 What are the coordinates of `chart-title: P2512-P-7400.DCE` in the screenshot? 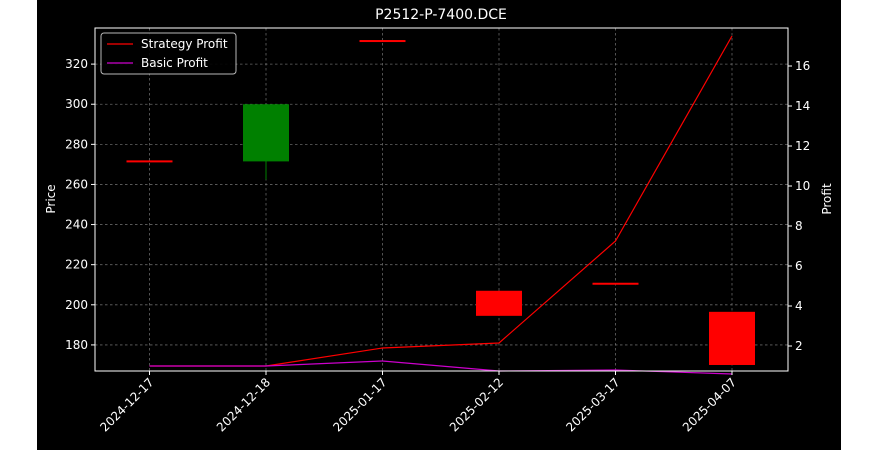 It's located at (441, 15).